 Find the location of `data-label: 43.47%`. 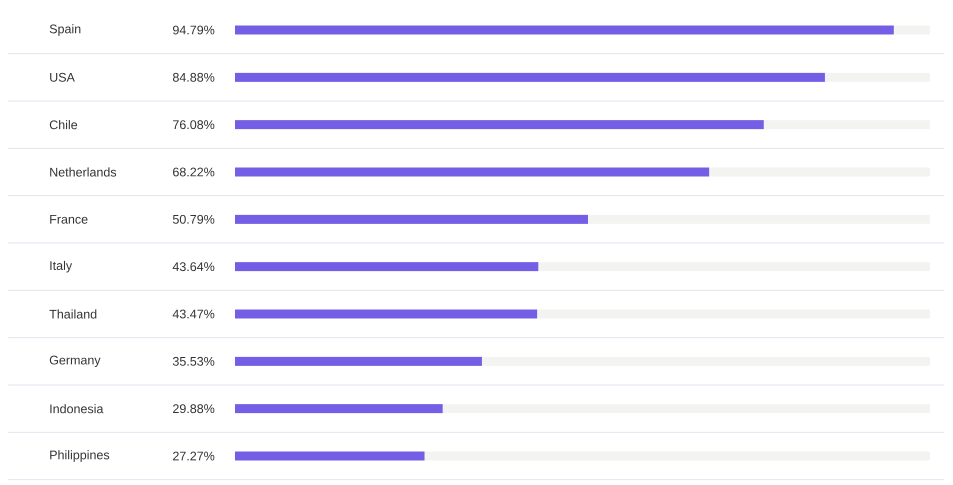

data-label: 43.47% is located at coordinates (193, 314).